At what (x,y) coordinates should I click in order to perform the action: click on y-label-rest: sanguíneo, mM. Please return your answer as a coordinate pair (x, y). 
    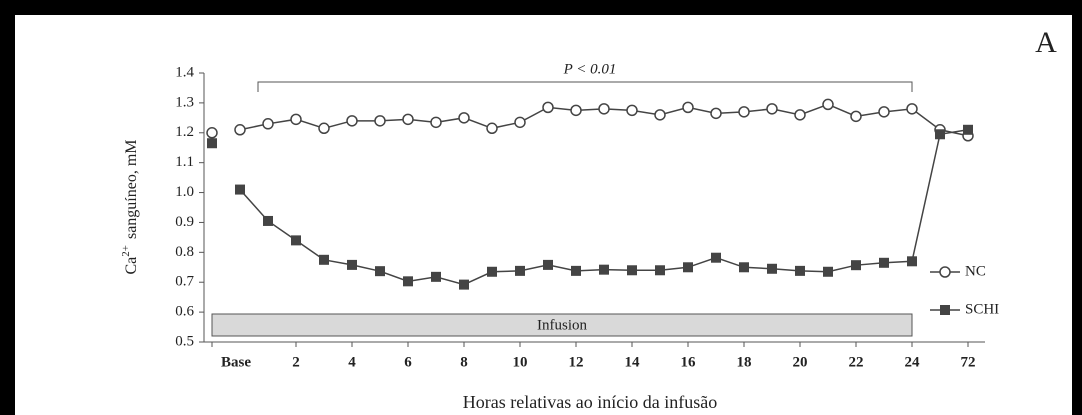
    Looking at the image, I should click on (131, 189).